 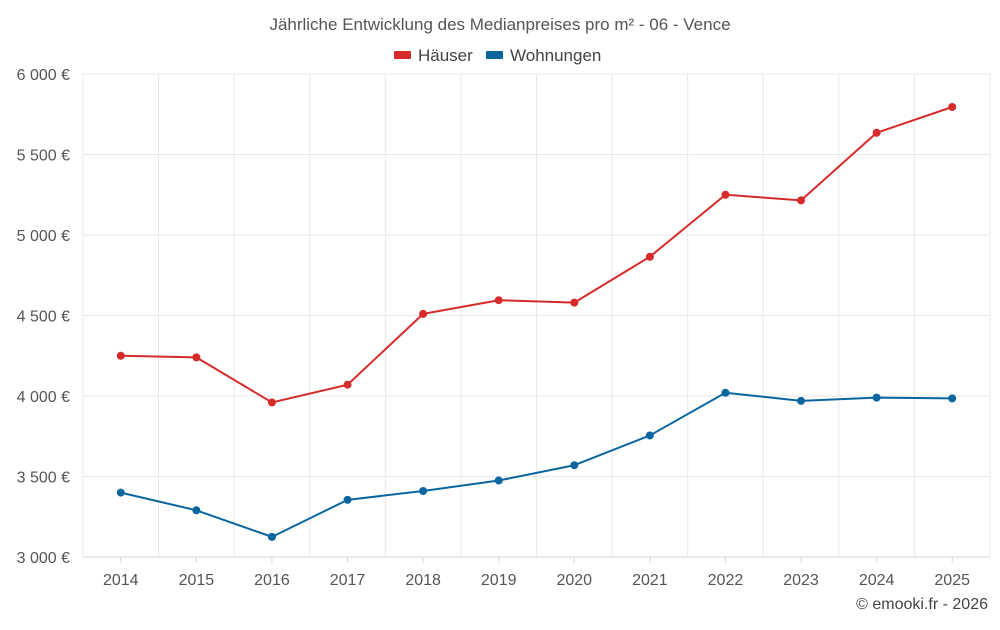 What do you see at coordinates (494, 55) in the screenshot?
I see `legend-swatch-wohnungen` at bounding box center [494, 55].